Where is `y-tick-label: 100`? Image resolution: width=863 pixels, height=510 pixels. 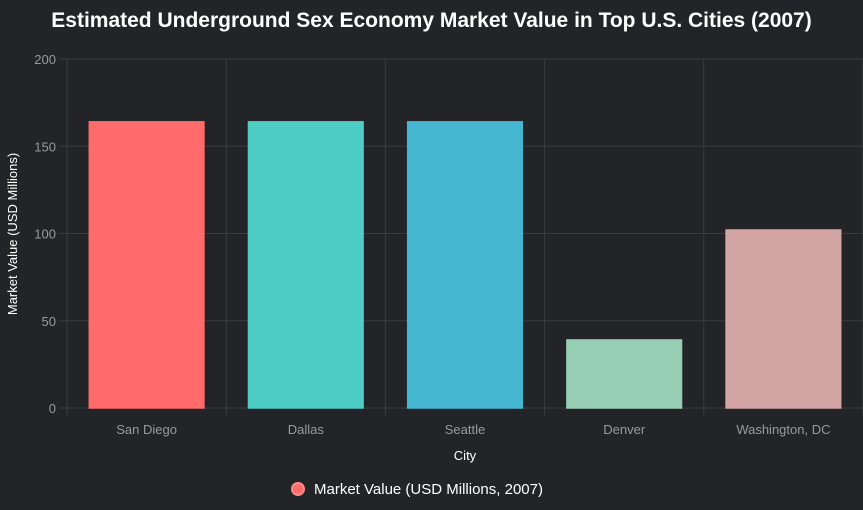
y-tick-label: 100 is located at coordinates (45, 234).